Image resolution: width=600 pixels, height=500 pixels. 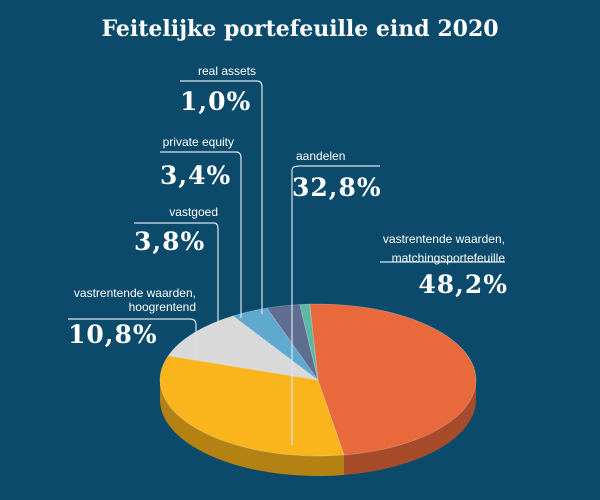 I want to click on slice-value-0: 48,2%, so click(x=463, y=284).